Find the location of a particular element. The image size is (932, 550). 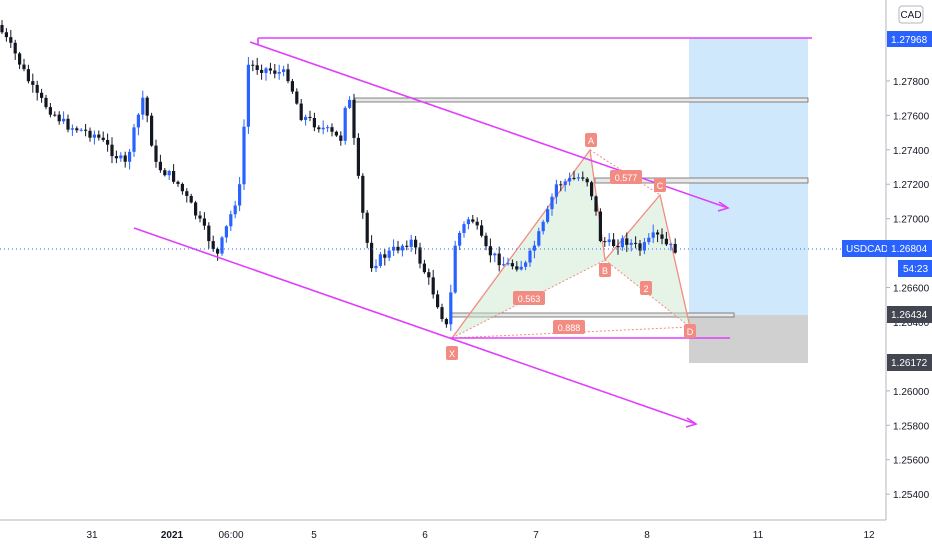

pattern-bcd-fill is located at coordinates (647, 261).